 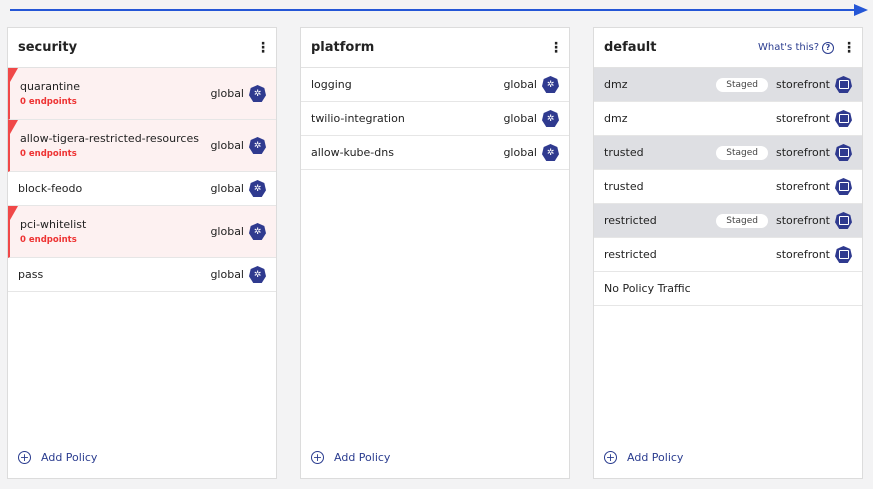 I want to click on whats-this-link: What's this??, so click(x=796, y=47).